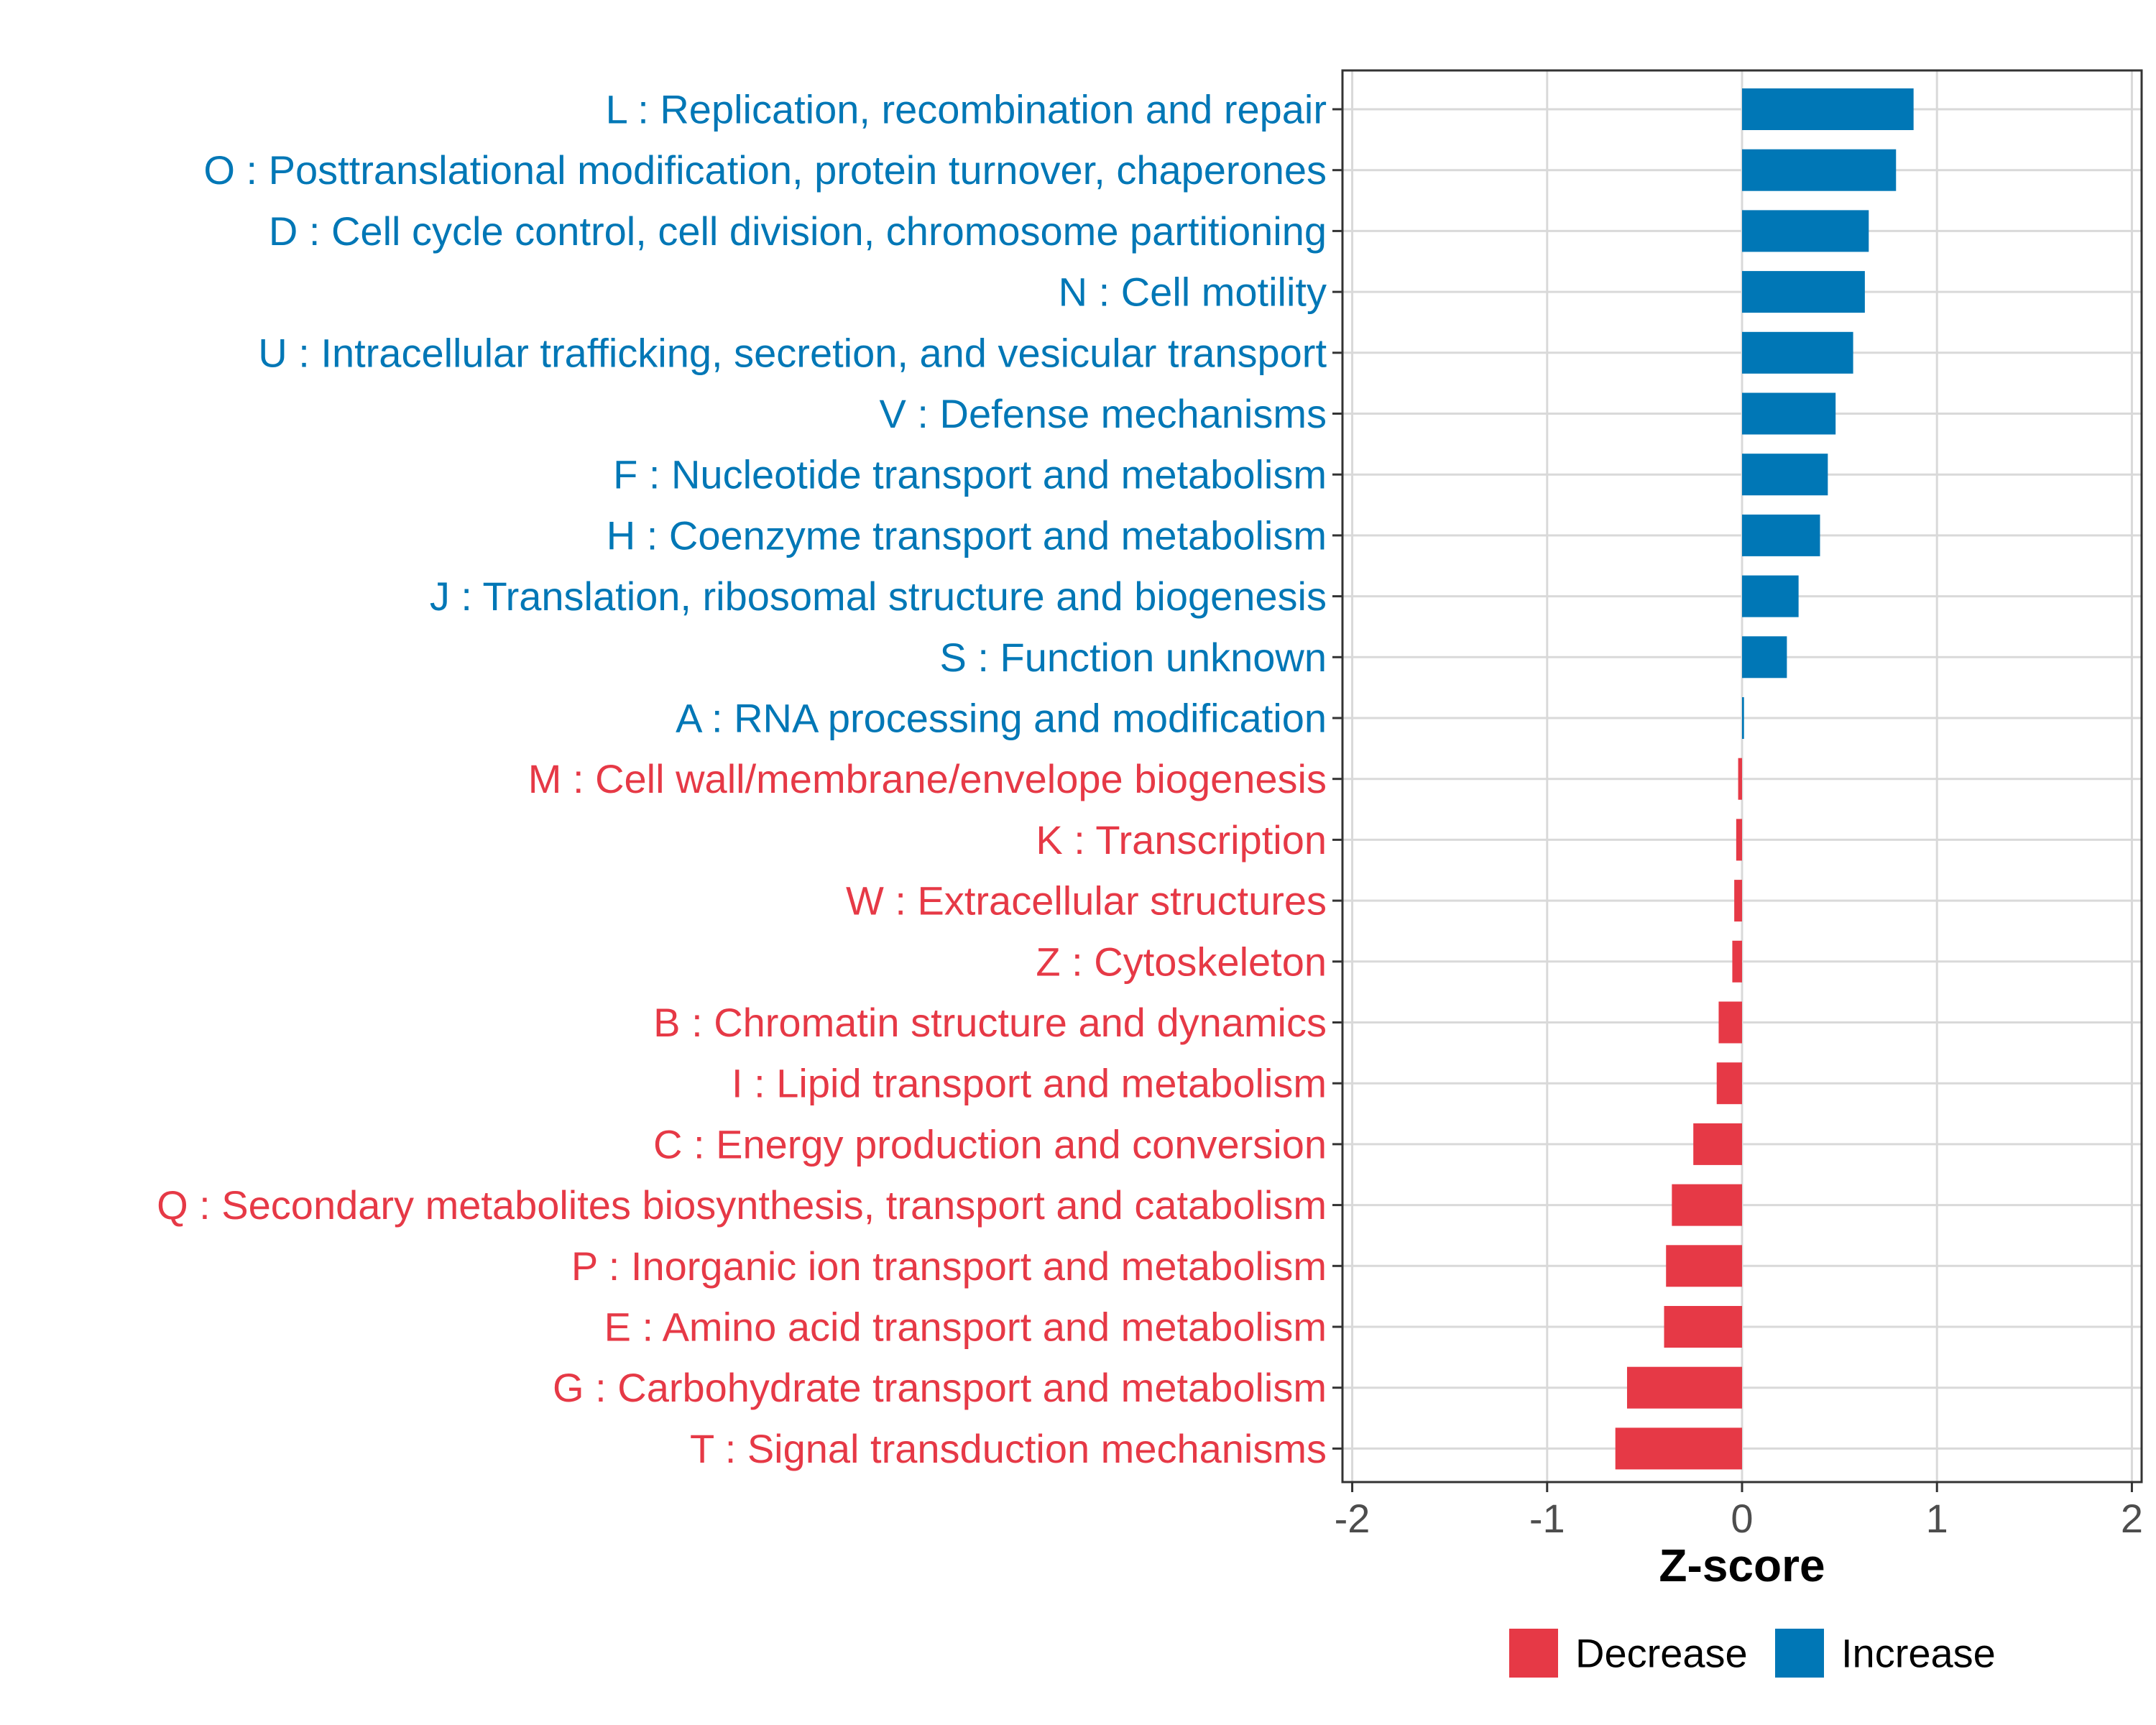  What do you see at coordinates (1133, 657) in the screenshot?
I see `category-label: S : Function unknown` at bounding box center [1133, 657].